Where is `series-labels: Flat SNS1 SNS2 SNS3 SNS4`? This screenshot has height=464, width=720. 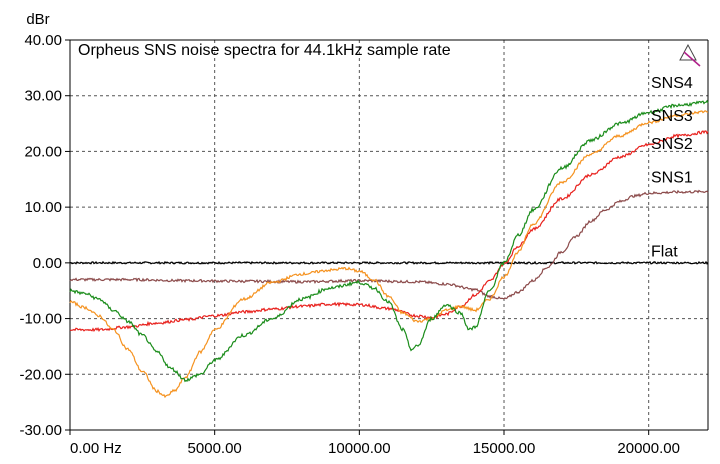 series-labels: Flat SNS1 SNS2 SNS3 SNS4 is located at coordinates (672, 168).